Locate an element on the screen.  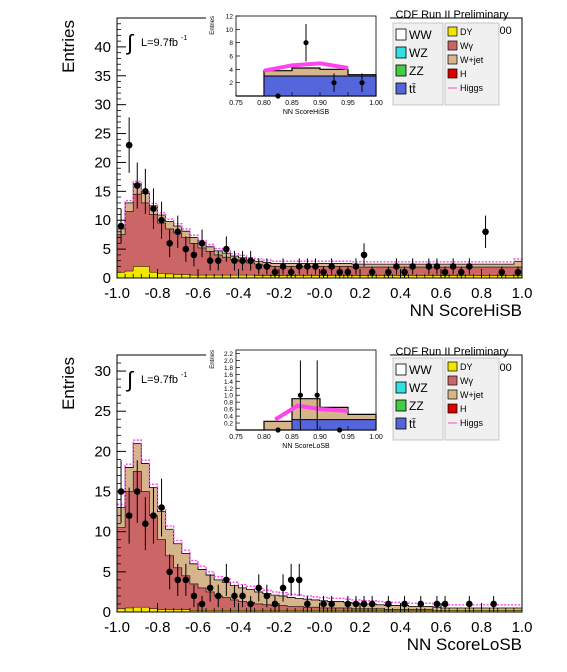
inset-y-tick-label: 1.4 is located at coordinates (228, 382).